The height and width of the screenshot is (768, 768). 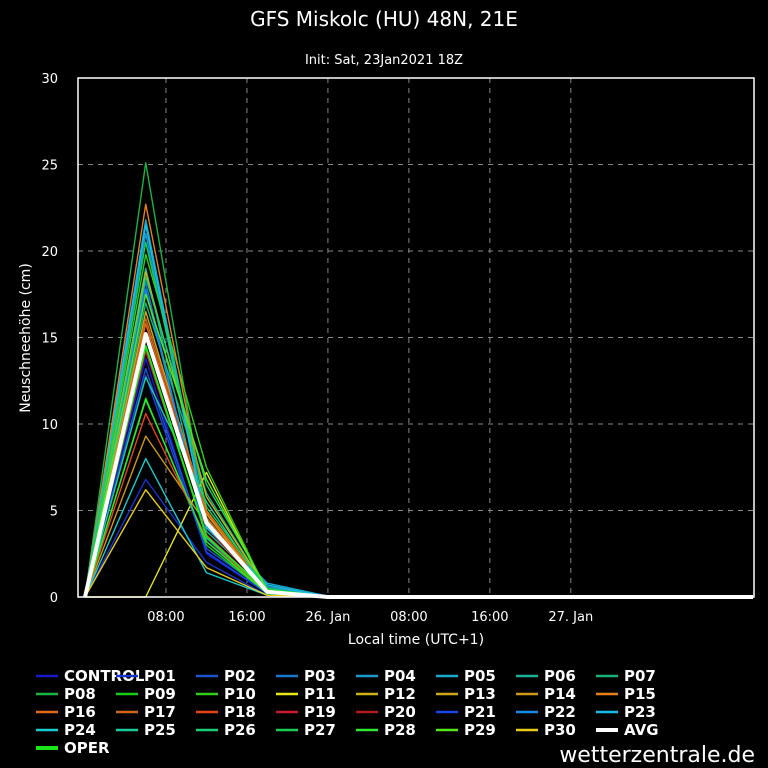 I want to click on legend-item-p21: P21, so click(x=466, y=712).